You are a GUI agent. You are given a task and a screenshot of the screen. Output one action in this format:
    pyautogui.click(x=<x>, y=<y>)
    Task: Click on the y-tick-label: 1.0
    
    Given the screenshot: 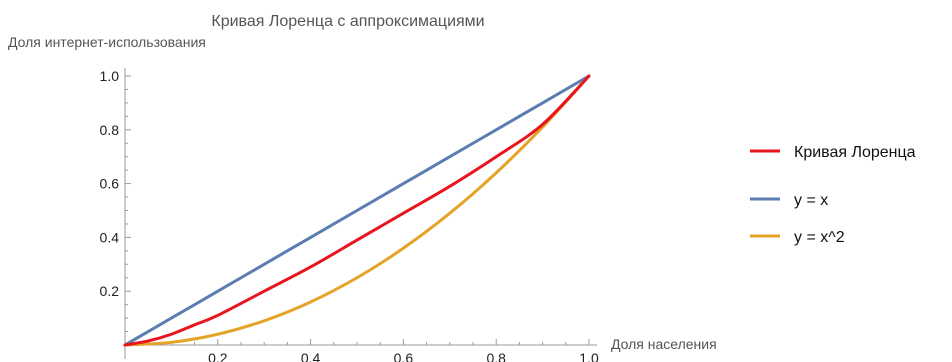 What is the action you would take?
    pyautogui.click(x=110, y=76)
    